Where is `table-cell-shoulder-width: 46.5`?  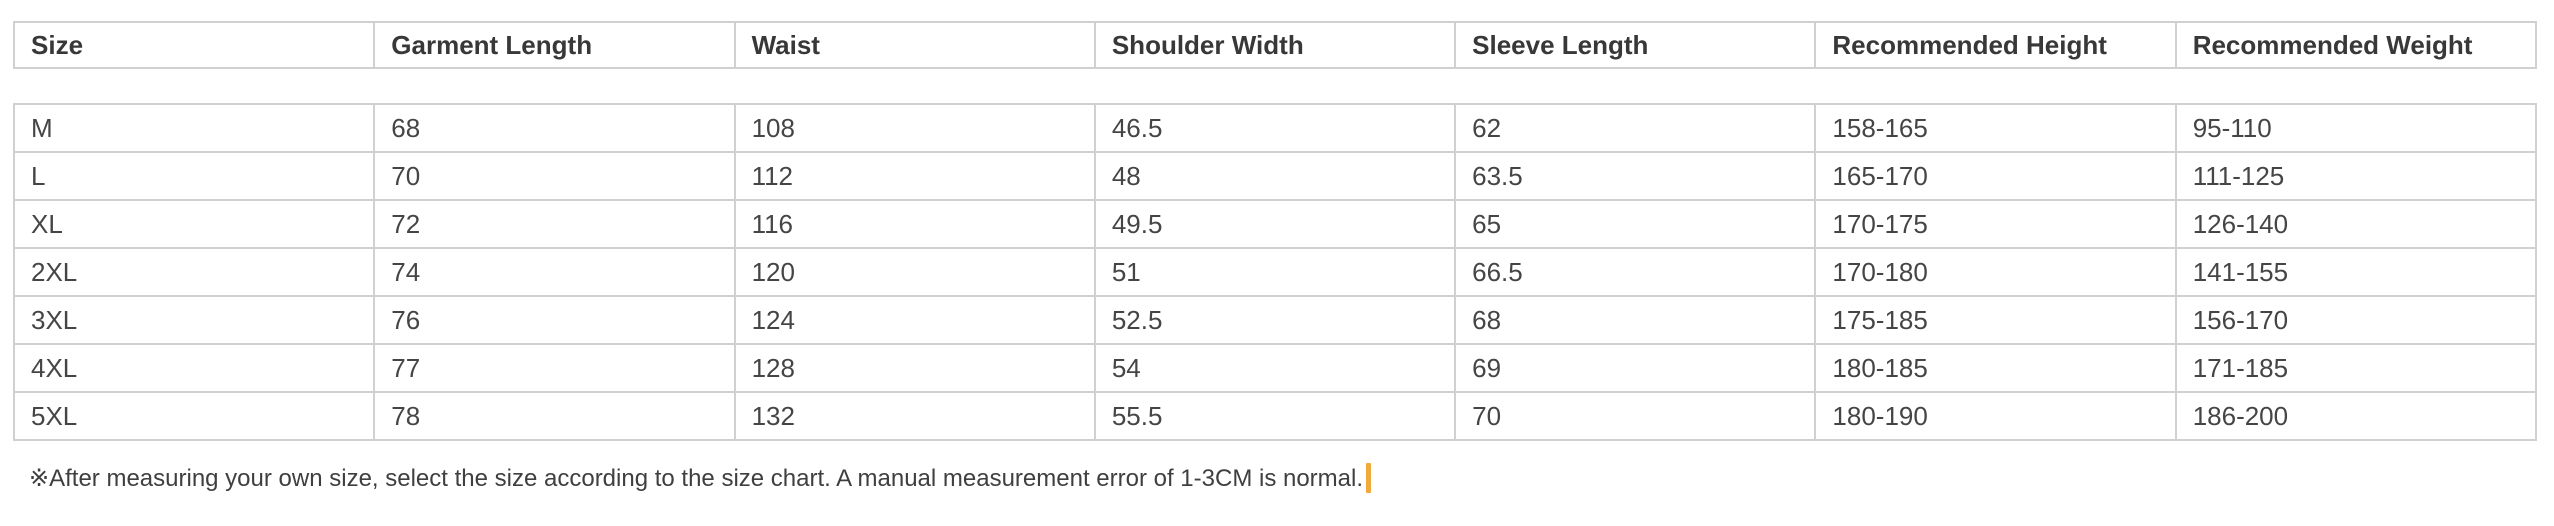
table-cell-shoulder-width: 46.5 is located at coordinates (1275, 128).